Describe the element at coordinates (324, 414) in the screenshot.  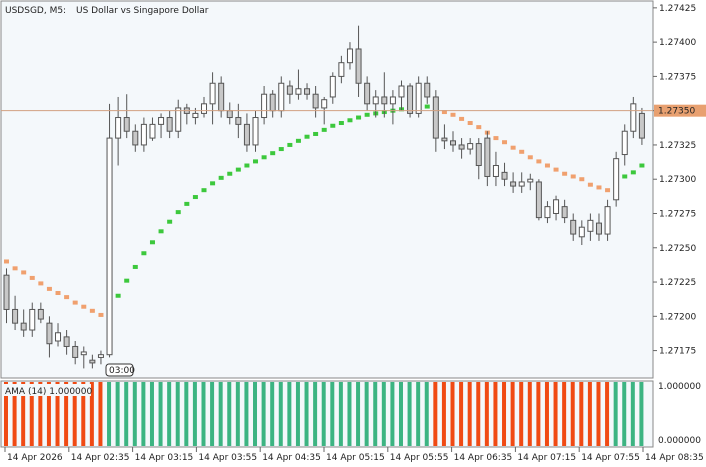
I see `ama-histogram` at that location.